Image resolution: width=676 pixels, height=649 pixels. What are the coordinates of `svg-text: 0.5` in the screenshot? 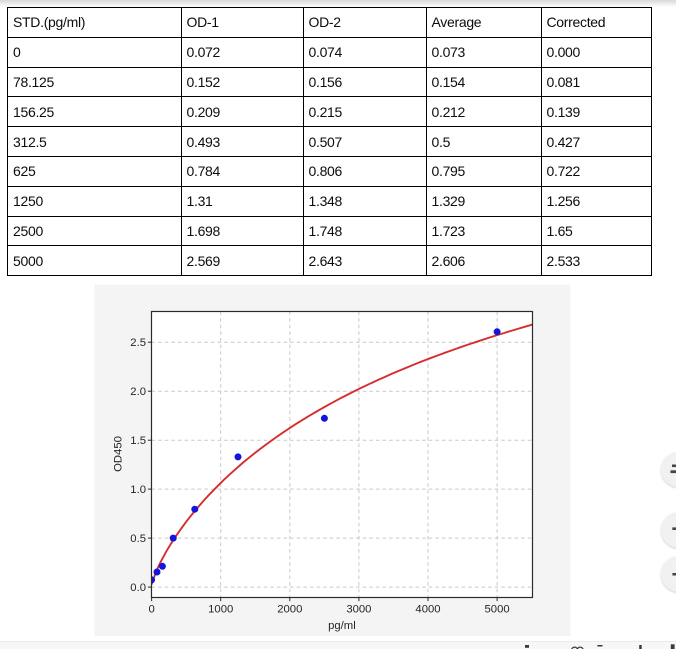 It's located at (138, 539).